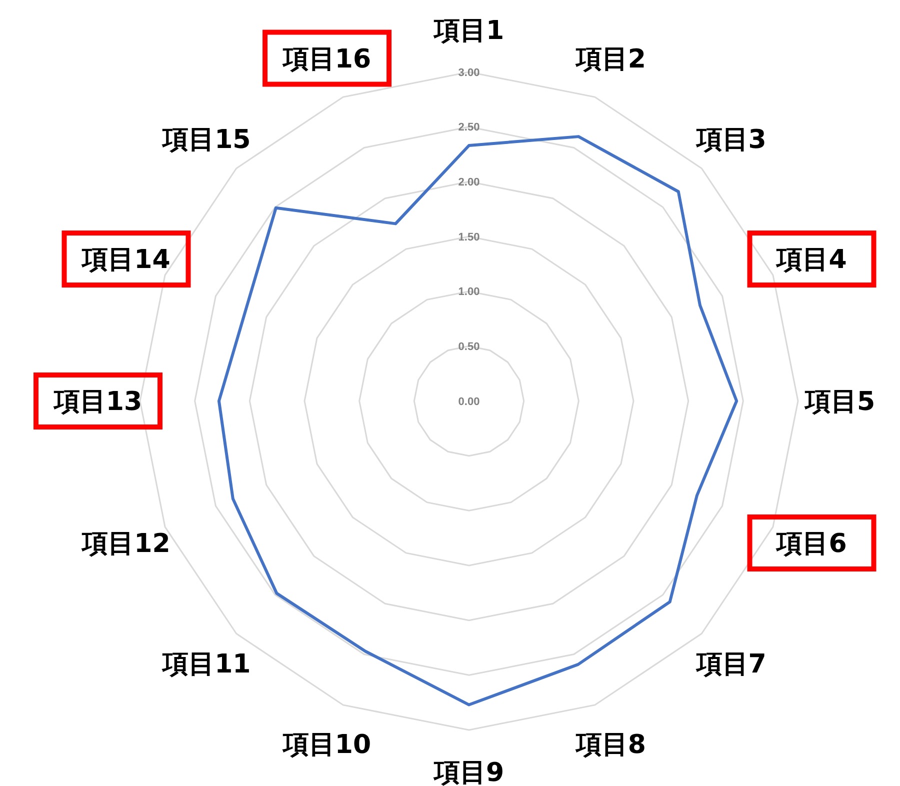 This screenshot has height=786, width=900. What do you see at coordinates (327, 59) in the screenshot?
I see `spoke-label: 項目16` at bounding box center [327, 59].